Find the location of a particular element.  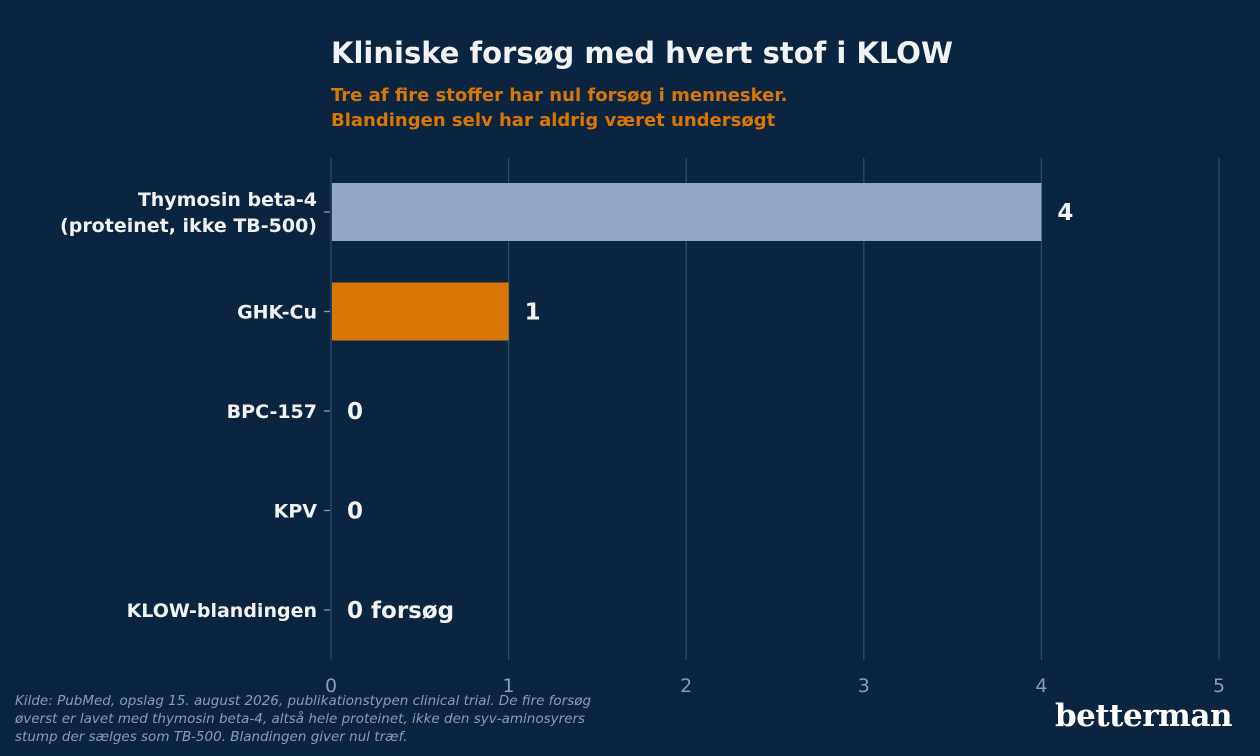

x-tick-label: 3 is located at coordinates (864, 686).